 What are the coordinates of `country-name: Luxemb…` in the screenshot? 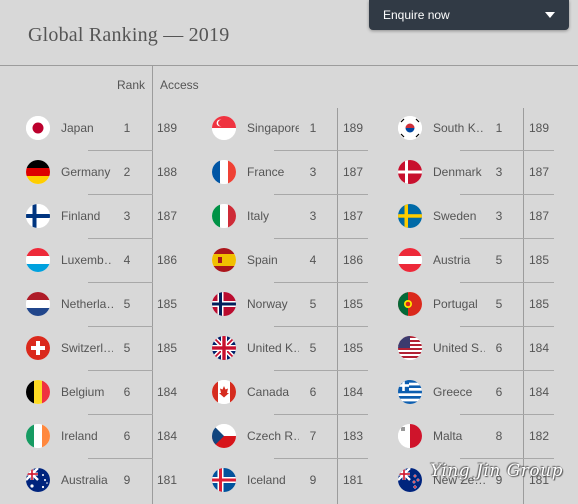 It's located at (87, 260).